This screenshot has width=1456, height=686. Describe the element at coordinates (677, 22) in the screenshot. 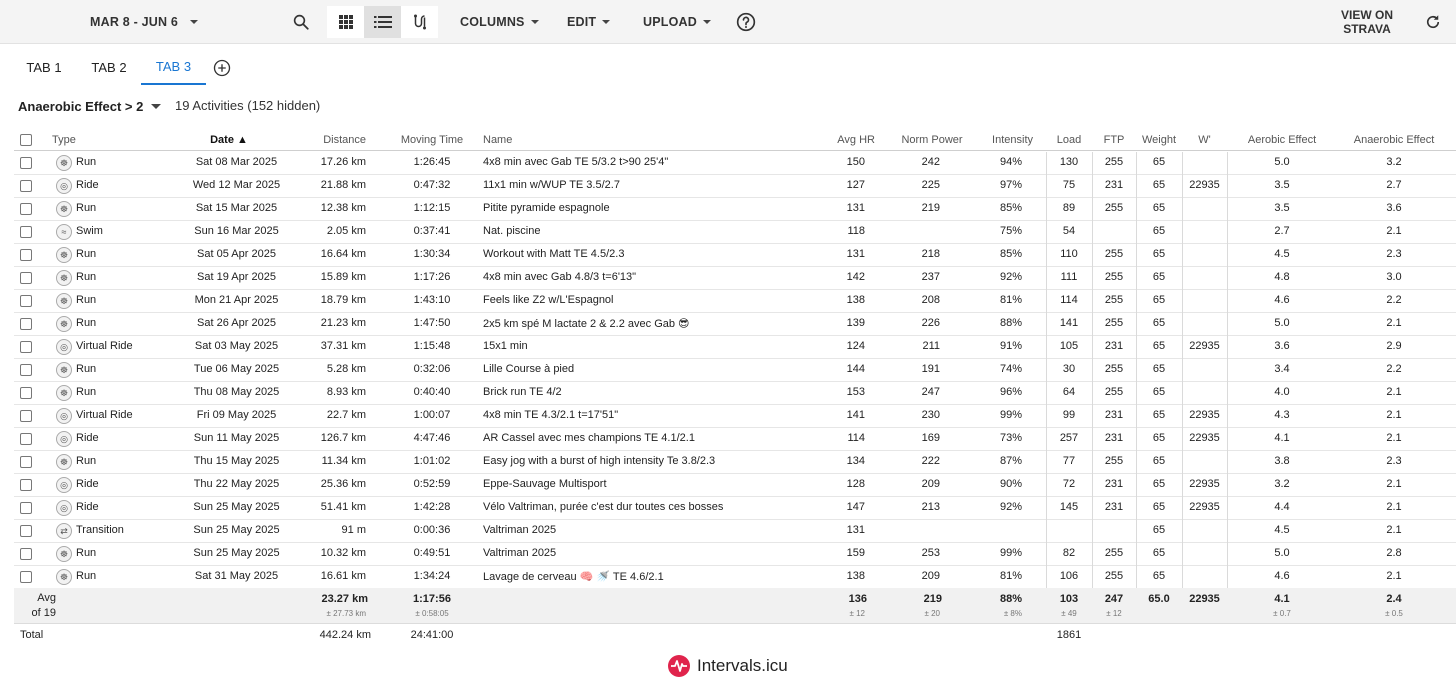

I see `upload-menu-button: UPLOAD` at that location.